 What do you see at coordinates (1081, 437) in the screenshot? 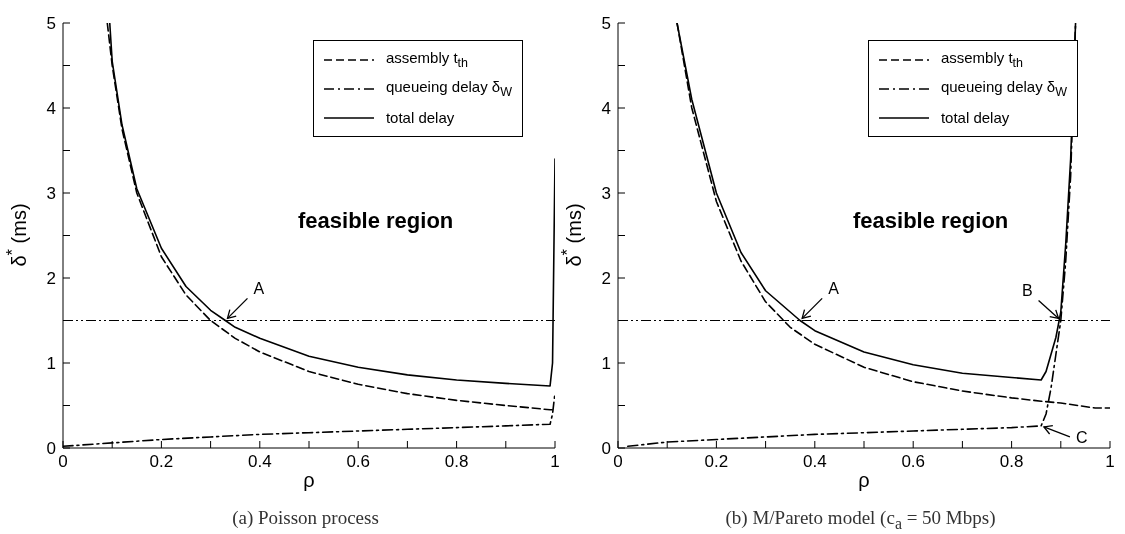
I see `annotation: C` at bounding box center [1081, 437].